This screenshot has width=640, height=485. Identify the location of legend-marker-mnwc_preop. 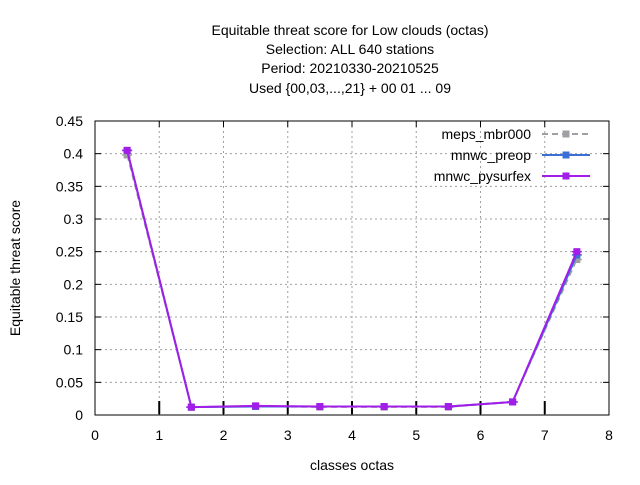
(566, 155).